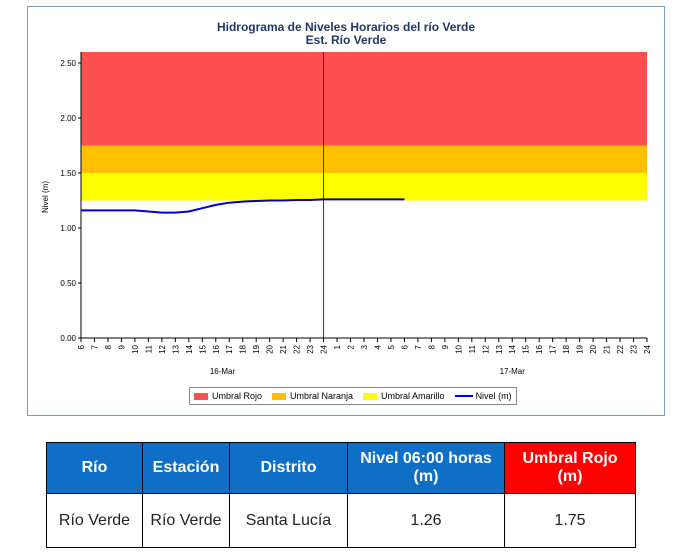 This screenshot has height=559, width=688. I want to click on legend-item: Nivel (m), so click(483, 396).